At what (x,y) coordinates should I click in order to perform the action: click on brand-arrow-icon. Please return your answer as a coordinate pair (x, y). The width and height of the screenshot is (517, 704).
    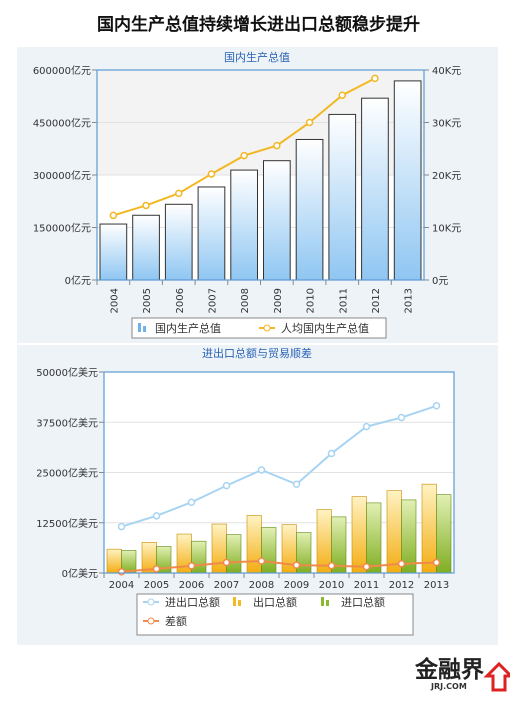
    Looking at the image, I should click on (496, 676).